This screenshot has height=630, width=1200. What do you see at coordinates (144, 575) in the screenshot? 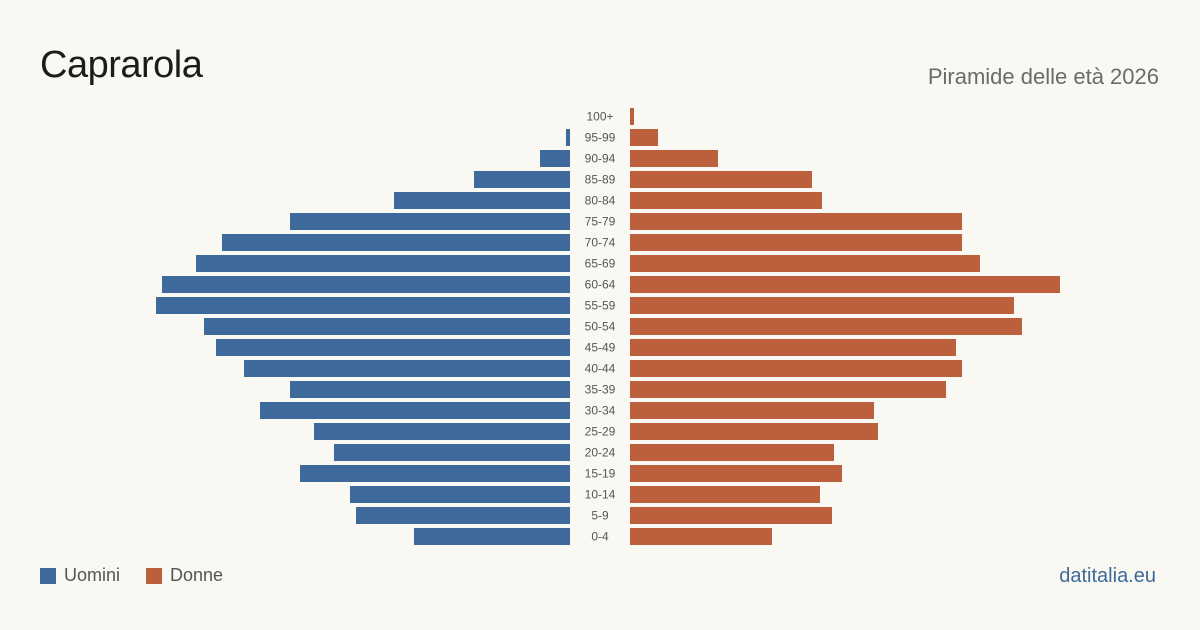
I see `chart-legend: Uomini Donne` at bounding box center [144, 575].